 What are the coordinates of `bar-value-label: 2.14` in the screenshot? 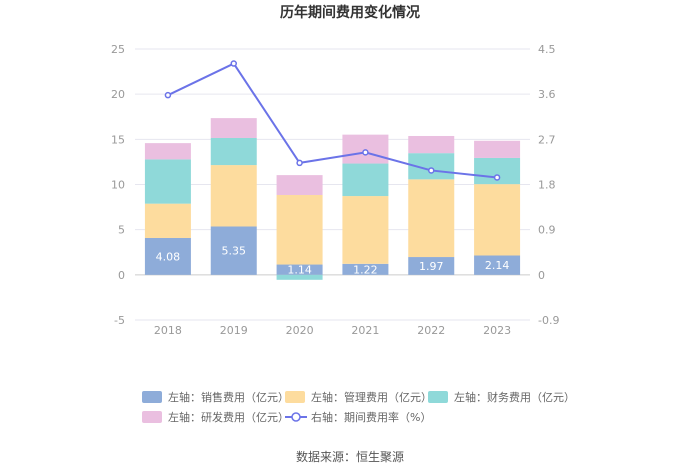 It's located at (497, 265).